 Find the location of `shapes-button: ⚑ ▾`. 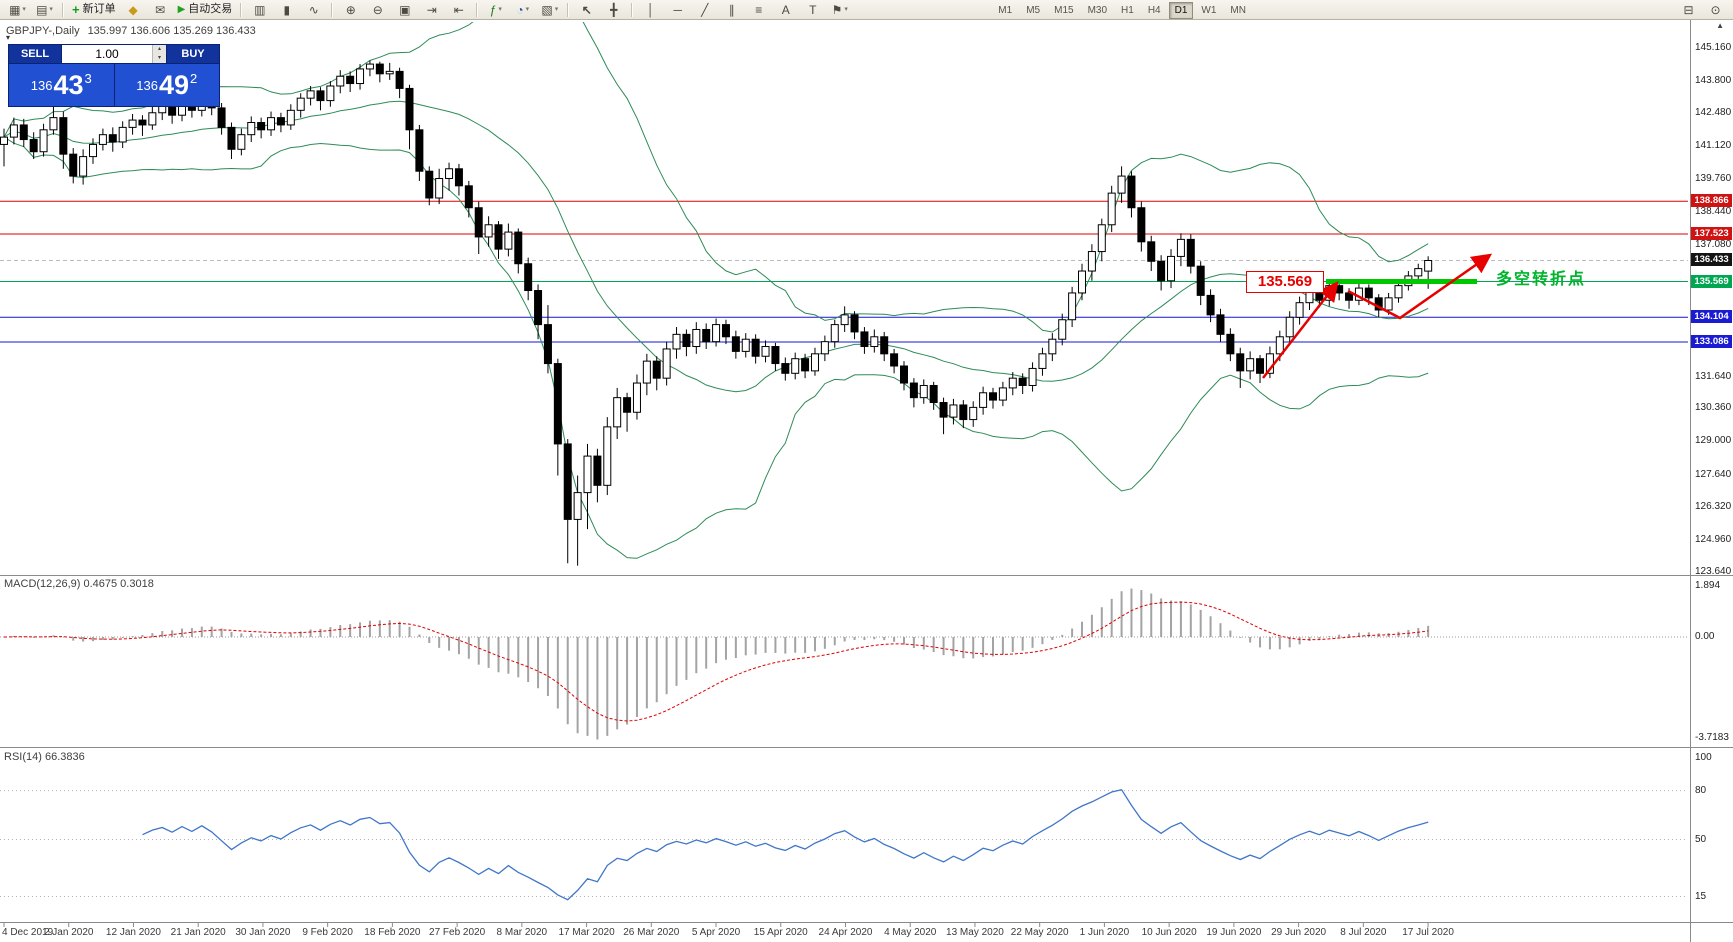

shapes-button: ⚑ ▾ is located at coordinates (839, 10).